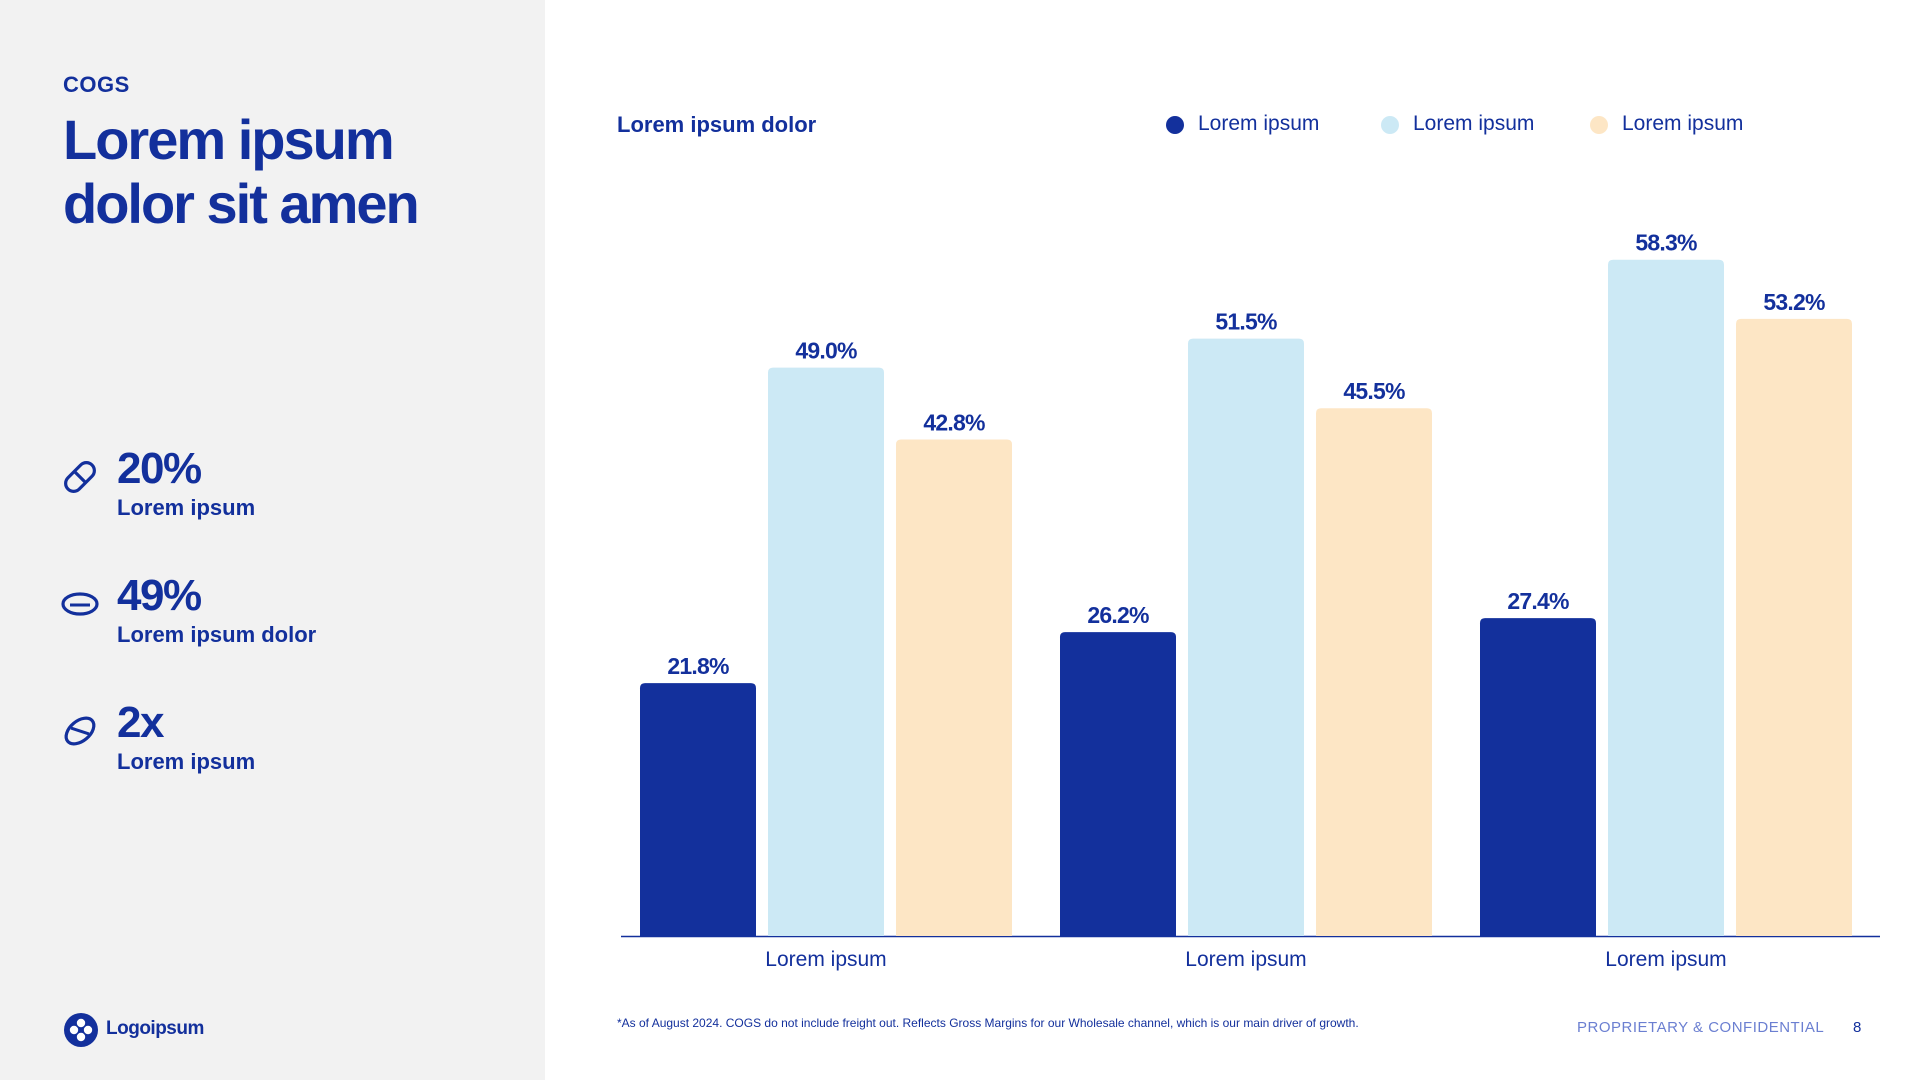  I want to click on stat-value: 49%, so click(159, 595).